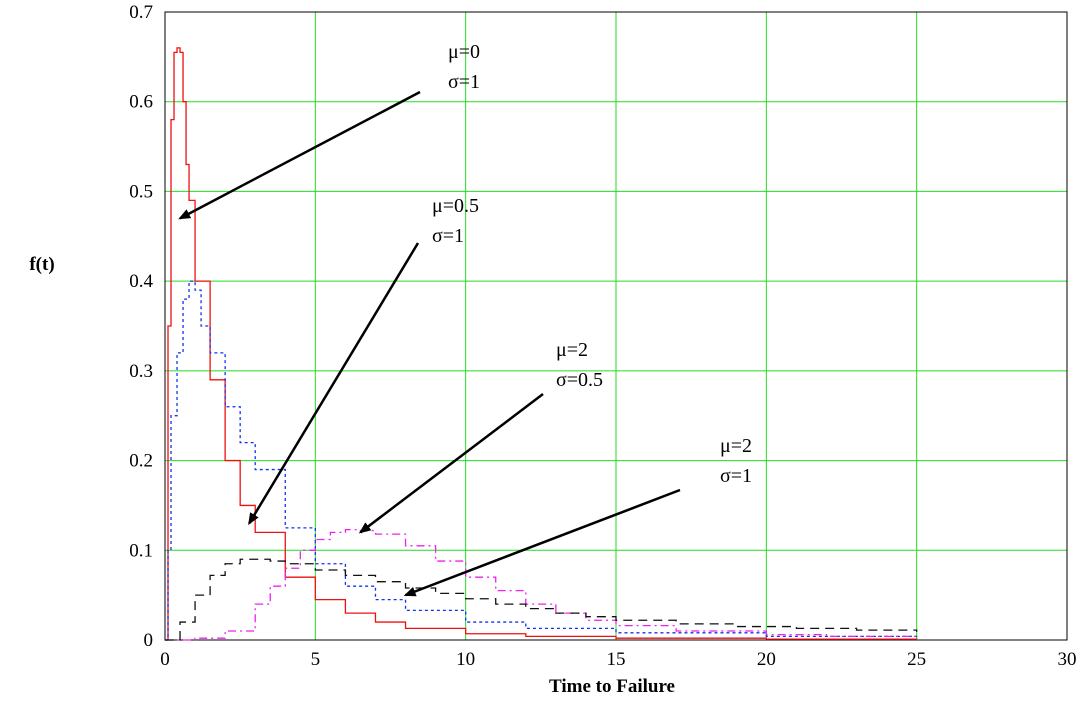 This screenshot has height=701, width=1081. I want to click on x-axis-ticks: 0 5 10 15 20 25 30, so click(618, 659).